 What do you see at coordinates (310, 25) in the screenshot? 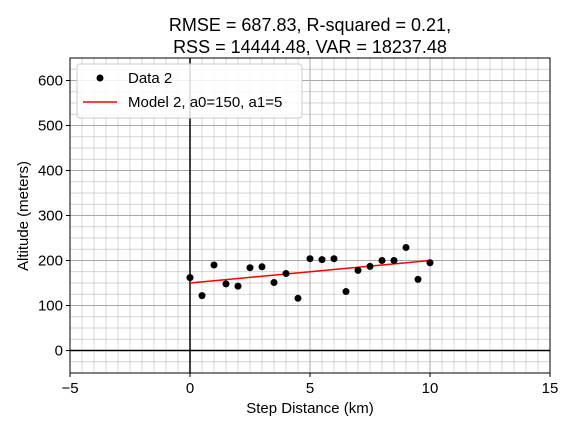
I see `chart-title-line1: RMSE = 687.83, R-squared = 0.21,` at bounding box center [310, 25].